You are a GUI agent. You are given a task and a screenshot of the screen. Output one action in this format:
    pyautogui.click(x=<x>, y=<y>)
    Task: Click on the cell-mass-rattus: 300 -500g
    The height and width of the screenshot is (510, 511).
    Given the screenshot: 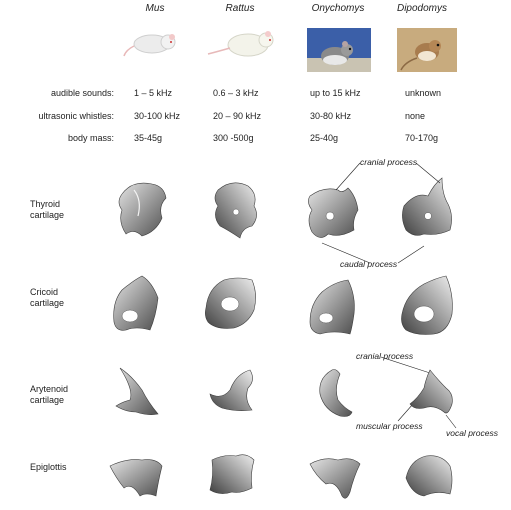 What is the action you would take?
    pyautogui.click(x=233, y=138)
    